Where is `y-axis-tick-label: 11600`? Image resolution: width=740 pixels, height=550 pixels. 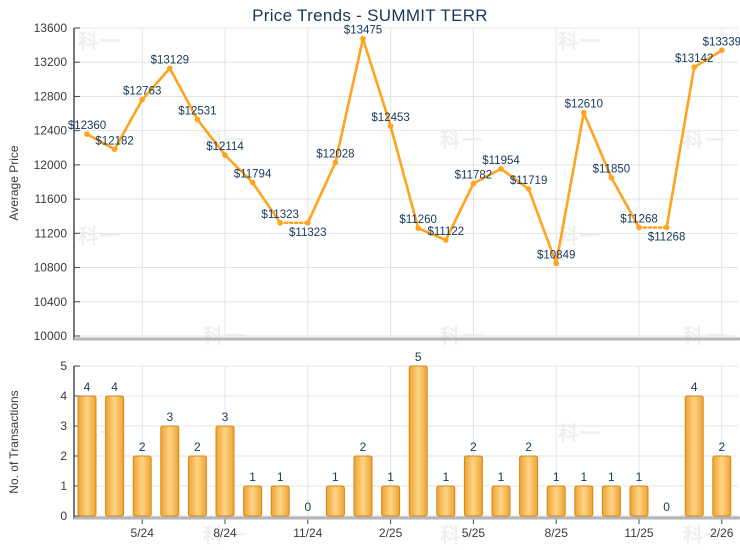
y-axis-tick-label: 11600 is located at coordinates (51, 199).